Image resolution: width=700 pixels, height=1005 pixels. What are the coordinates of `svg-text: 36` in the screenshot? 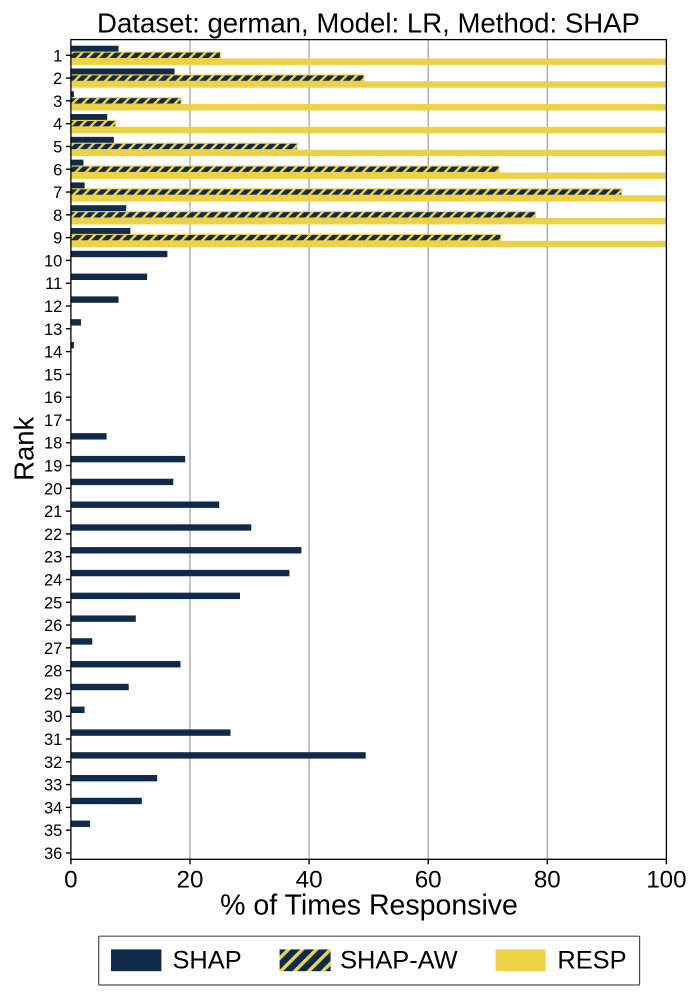 It's located at (53, 854).